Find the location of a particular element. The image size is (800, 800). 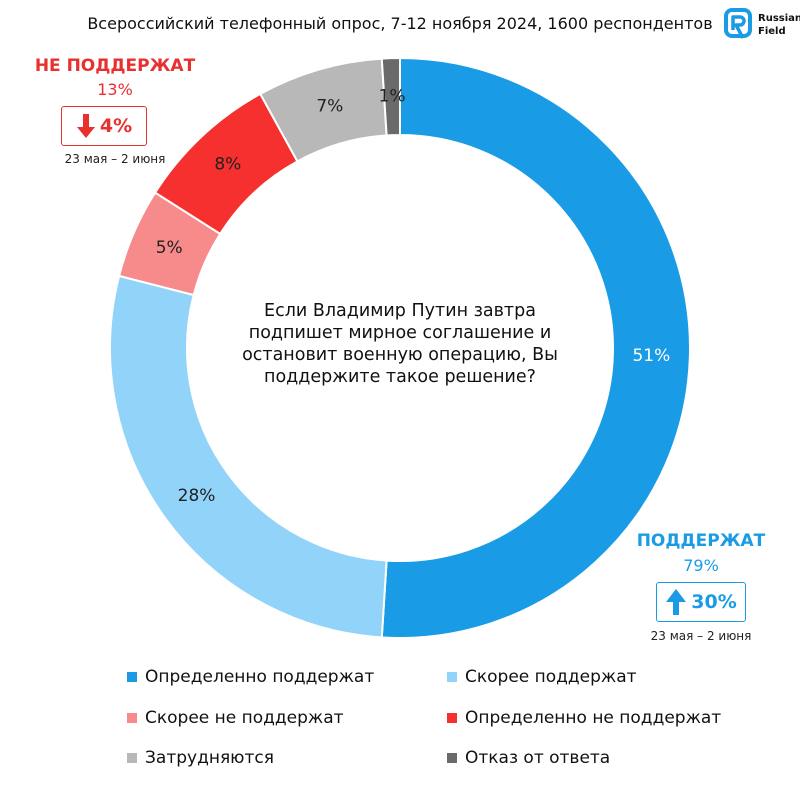

arrow-up-icon is located at coordinates (676, 602).